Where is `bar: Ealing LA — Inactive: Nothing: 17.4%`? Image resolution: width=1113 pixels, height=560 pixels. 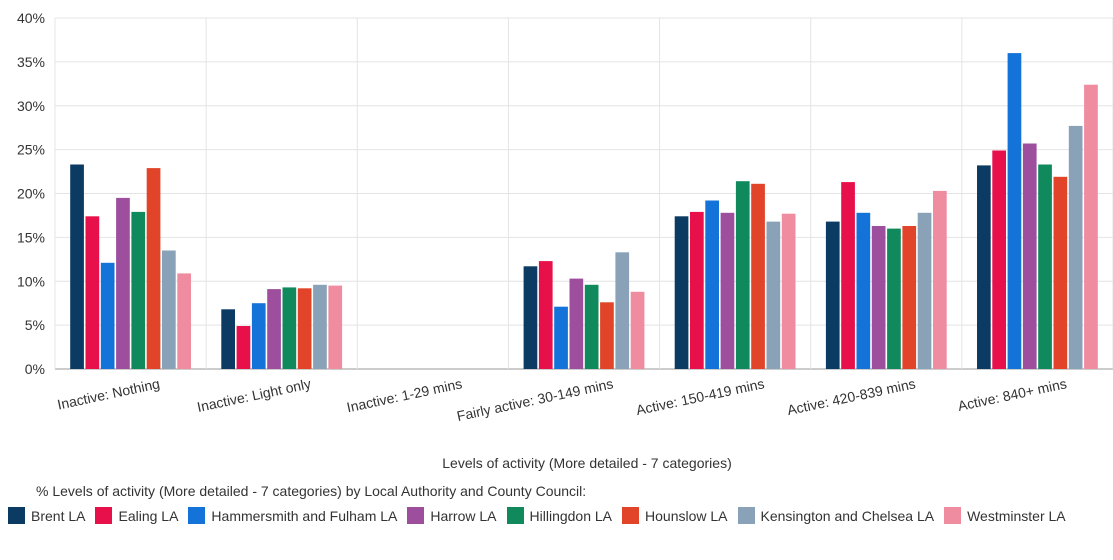 bar: Ealing LA — Inactive: Nothing: 17.4% is located at coordinates (92, 292).